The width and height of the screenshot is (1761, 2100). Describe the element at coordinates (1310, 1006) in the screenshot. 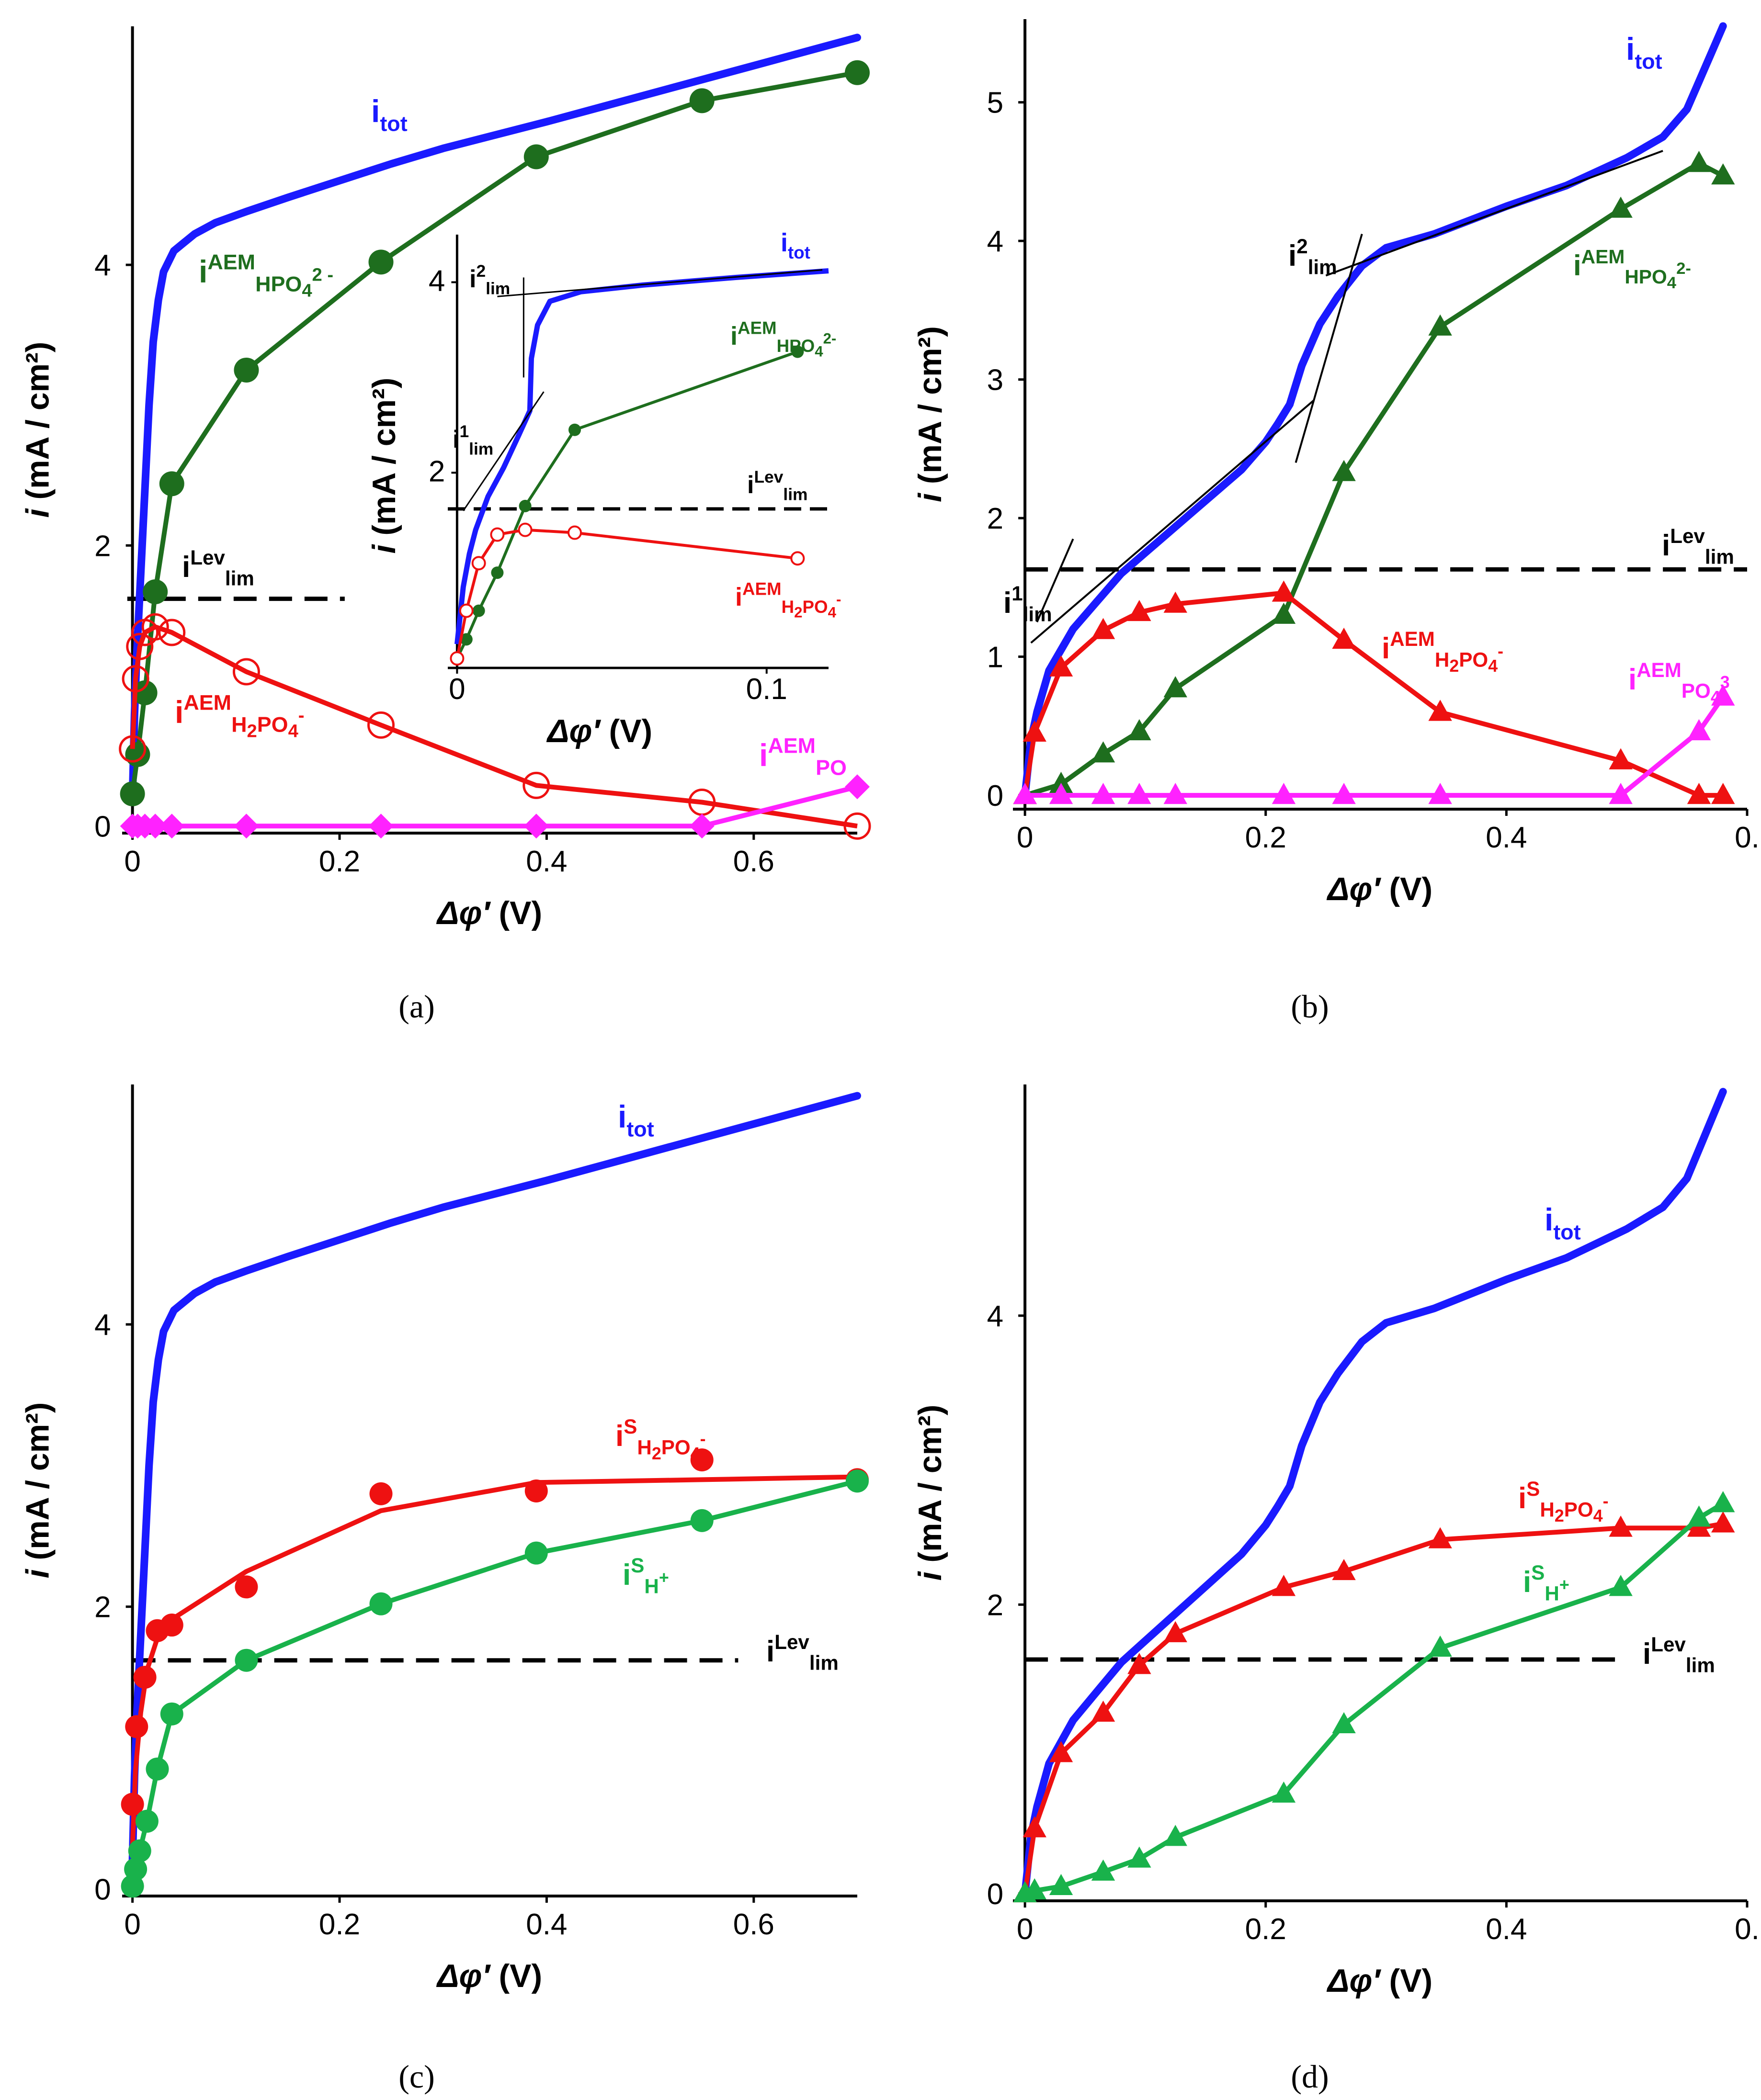

I see `caption-b: (b)` at that location.